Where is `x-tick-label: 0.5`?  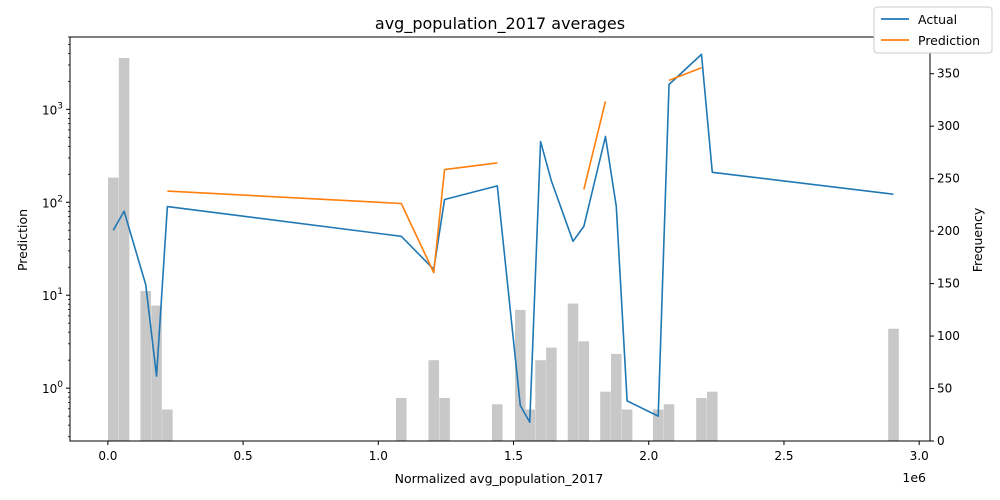
x-tick-label: 0.5 is located at coordinates (243, 456).